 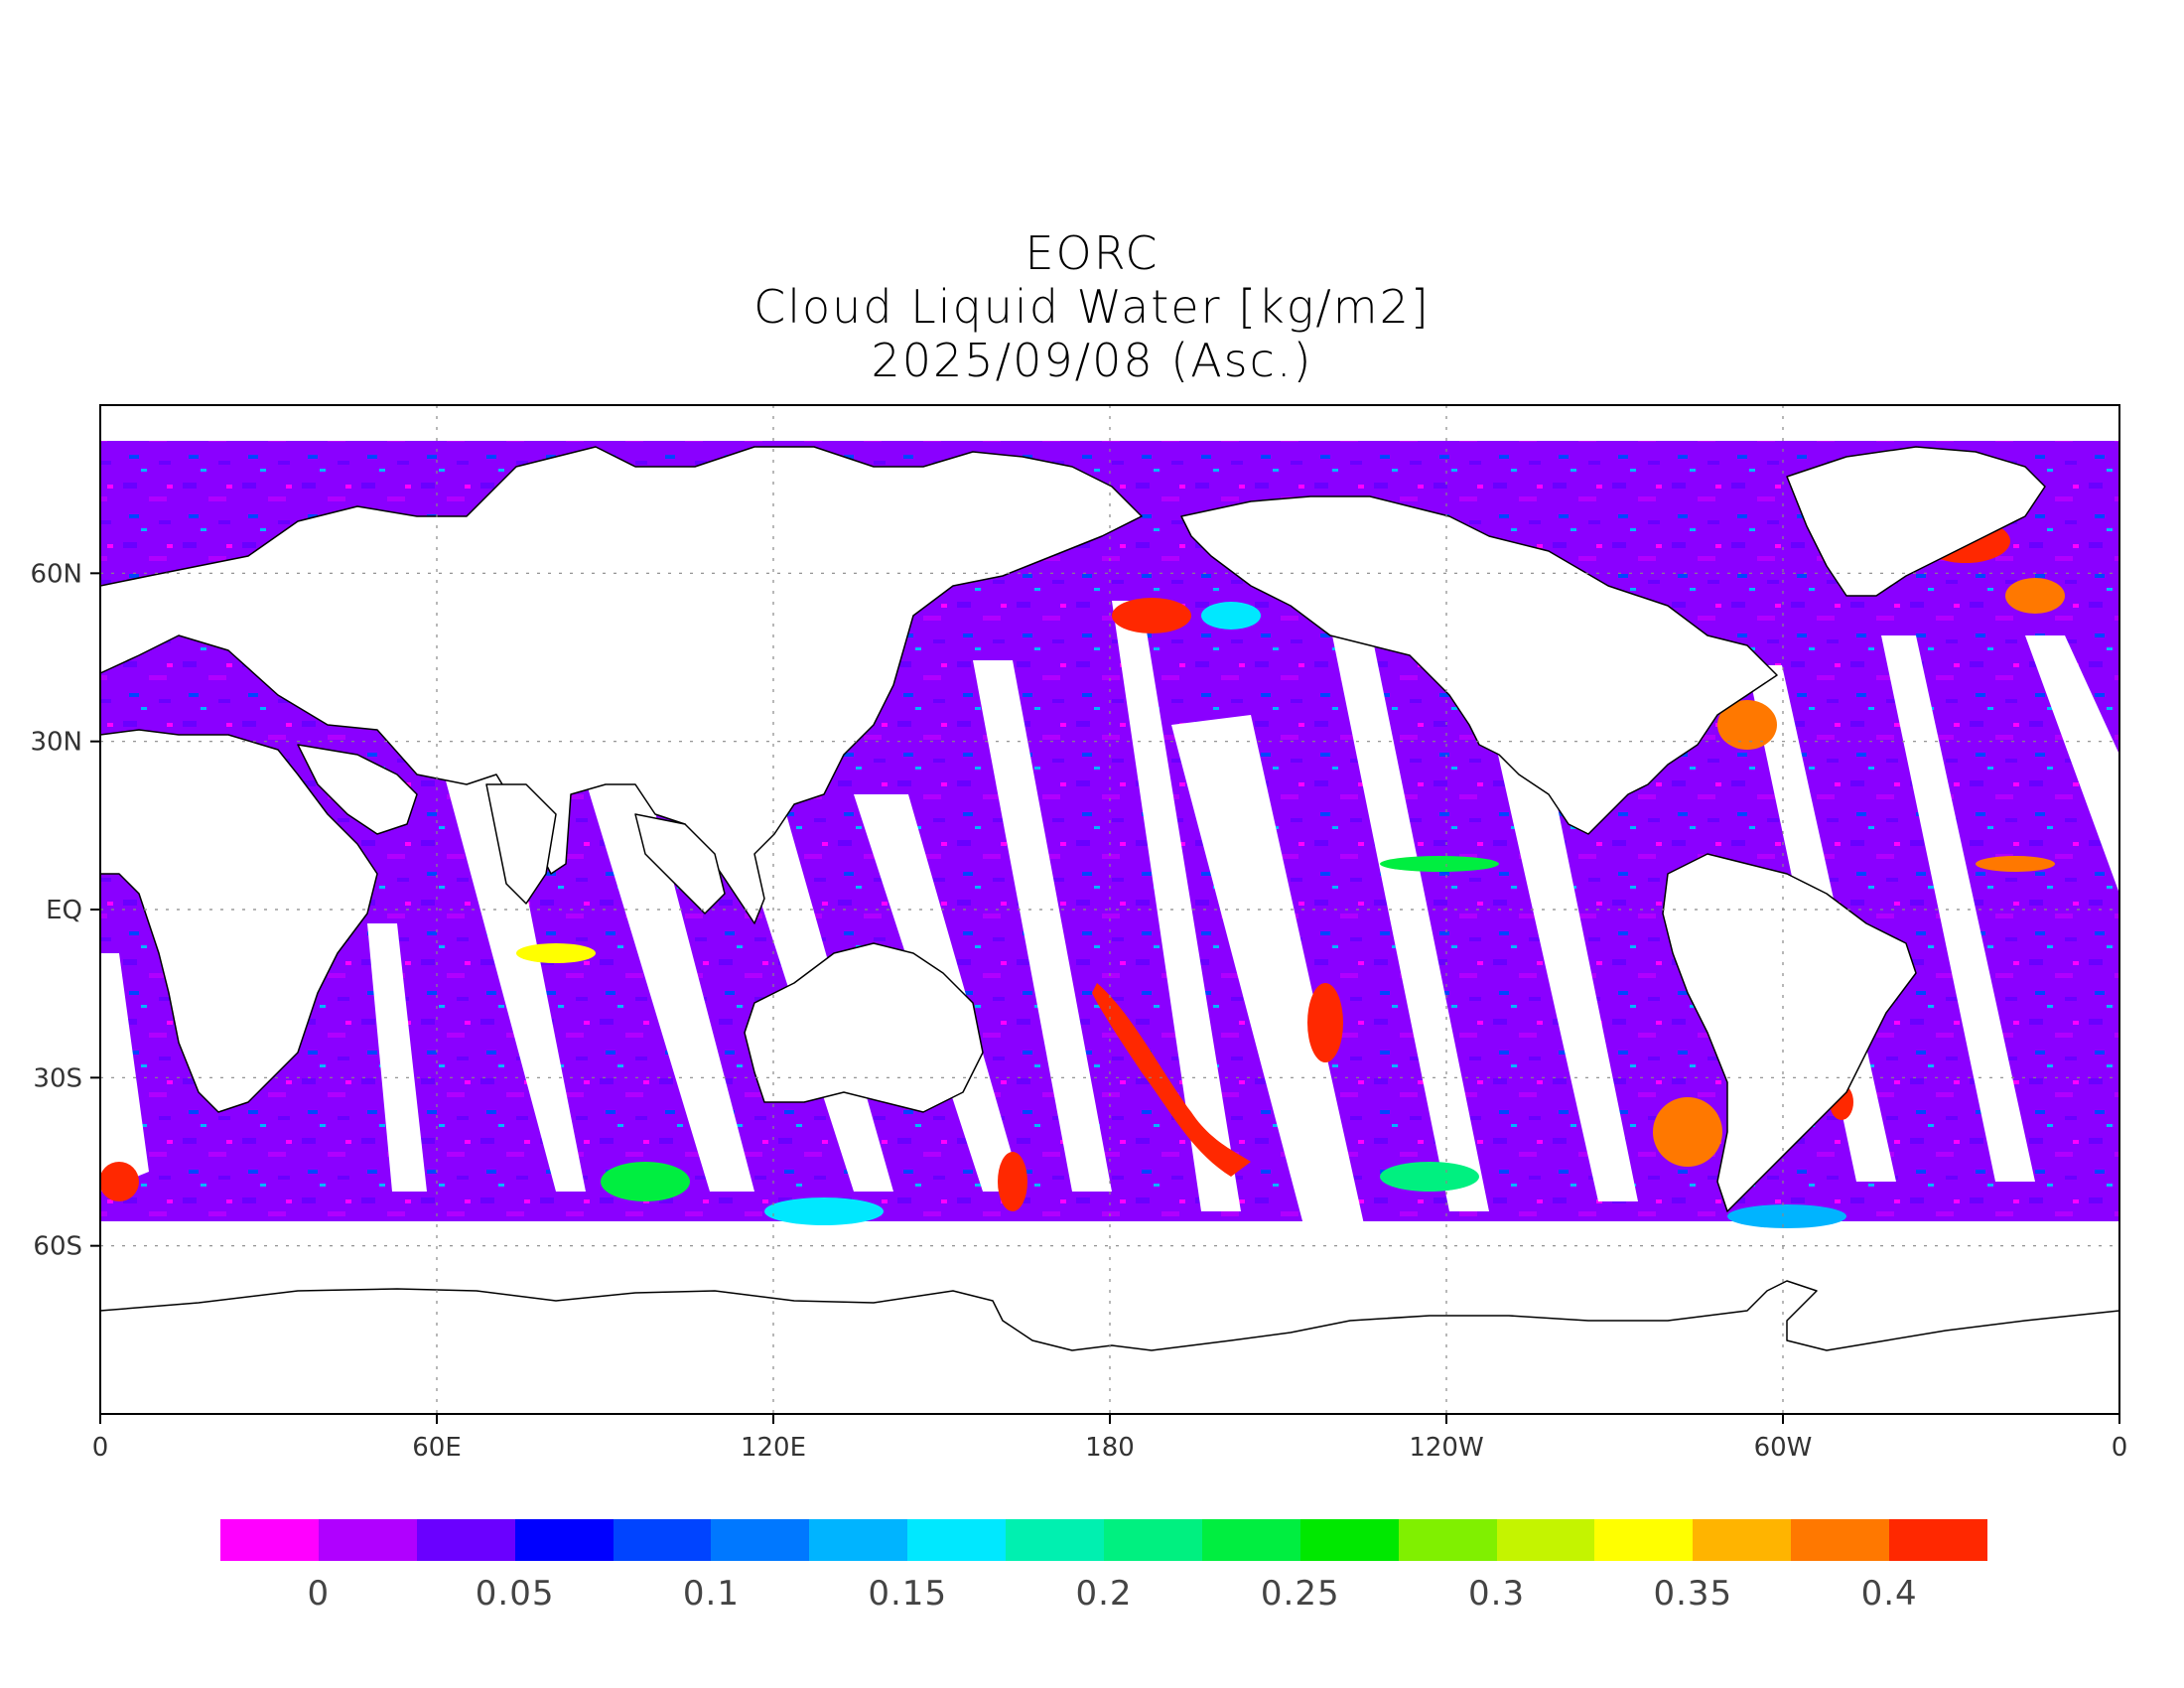 What do you see at coordinates (1789, 1032) in the screenshot?
I see `land-south-america` at bounding box center [1789, 1032].